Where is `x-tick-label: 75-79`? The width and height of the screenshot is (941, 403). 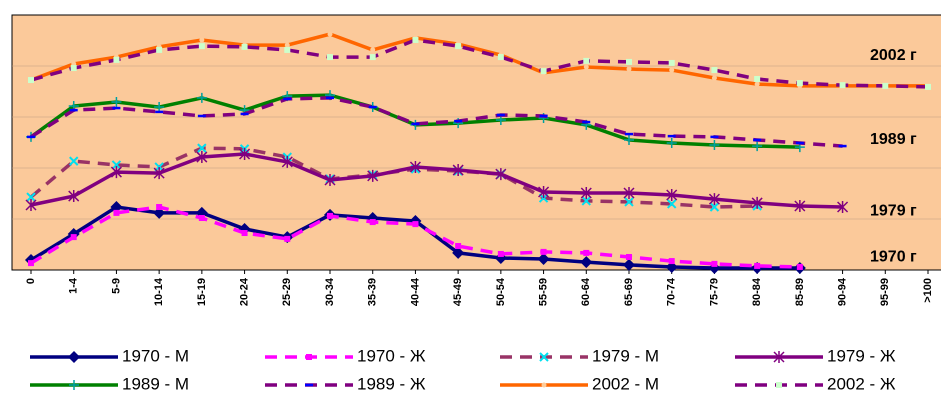 x-tick-label: 75-79 is located at coordinates (714, 292).